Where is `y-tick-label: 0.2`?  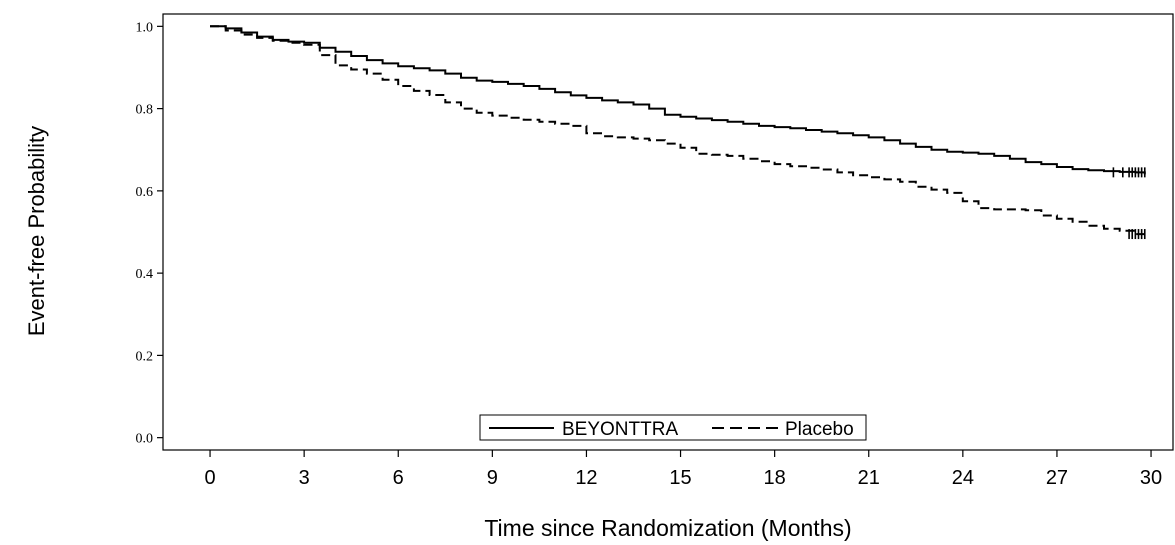 y-tick-label: 0.2 is located at coordinates (145, 356).